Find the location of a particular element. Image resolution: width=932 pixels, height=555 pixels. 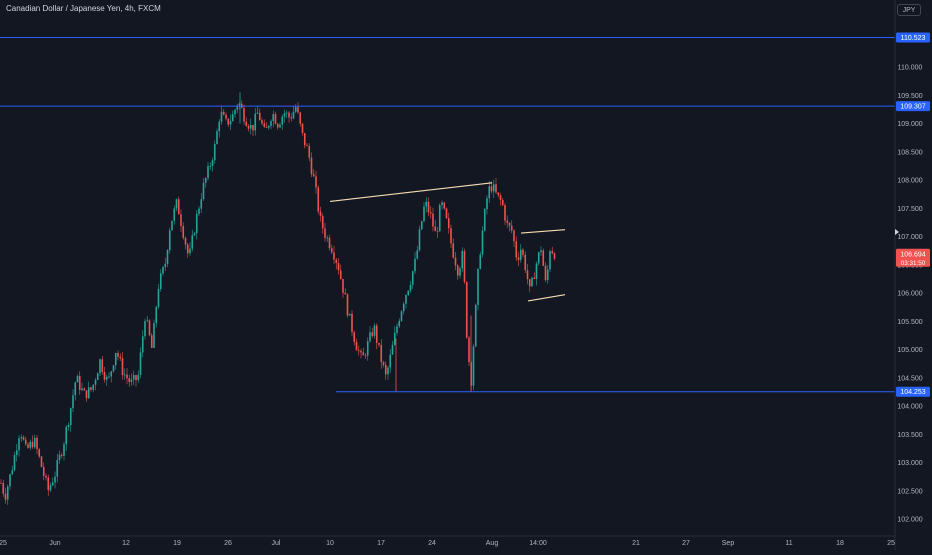

x-tick-label: Jul is located at coordinates (276, 543).